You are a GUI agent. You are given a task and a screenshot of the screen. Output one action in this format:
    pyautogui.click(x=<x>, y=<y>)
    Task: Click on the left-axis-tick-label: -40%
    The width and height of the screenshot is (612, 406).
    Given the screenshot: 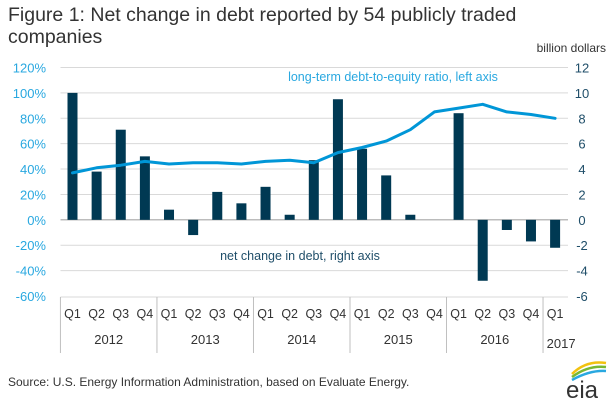 What is the action you would take?
    pyautogui.click(x=31, y=271)
    